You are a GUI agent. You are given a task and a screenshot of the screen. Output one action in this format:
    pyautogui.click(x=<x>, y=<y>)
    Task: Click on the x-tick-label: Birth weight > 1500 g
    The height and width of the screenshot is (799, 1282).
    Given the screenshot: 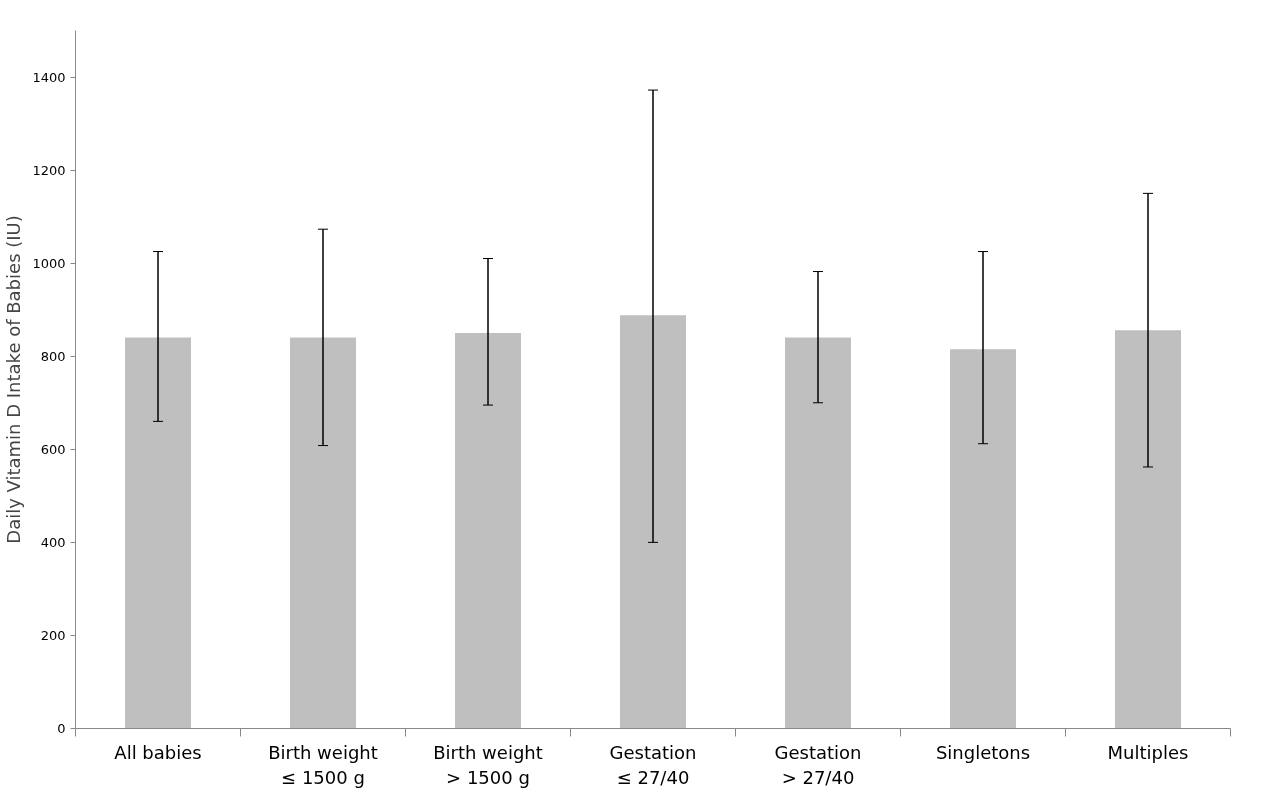 What is the action you would take?
    pyautogui.click(x=488, y=764)
    